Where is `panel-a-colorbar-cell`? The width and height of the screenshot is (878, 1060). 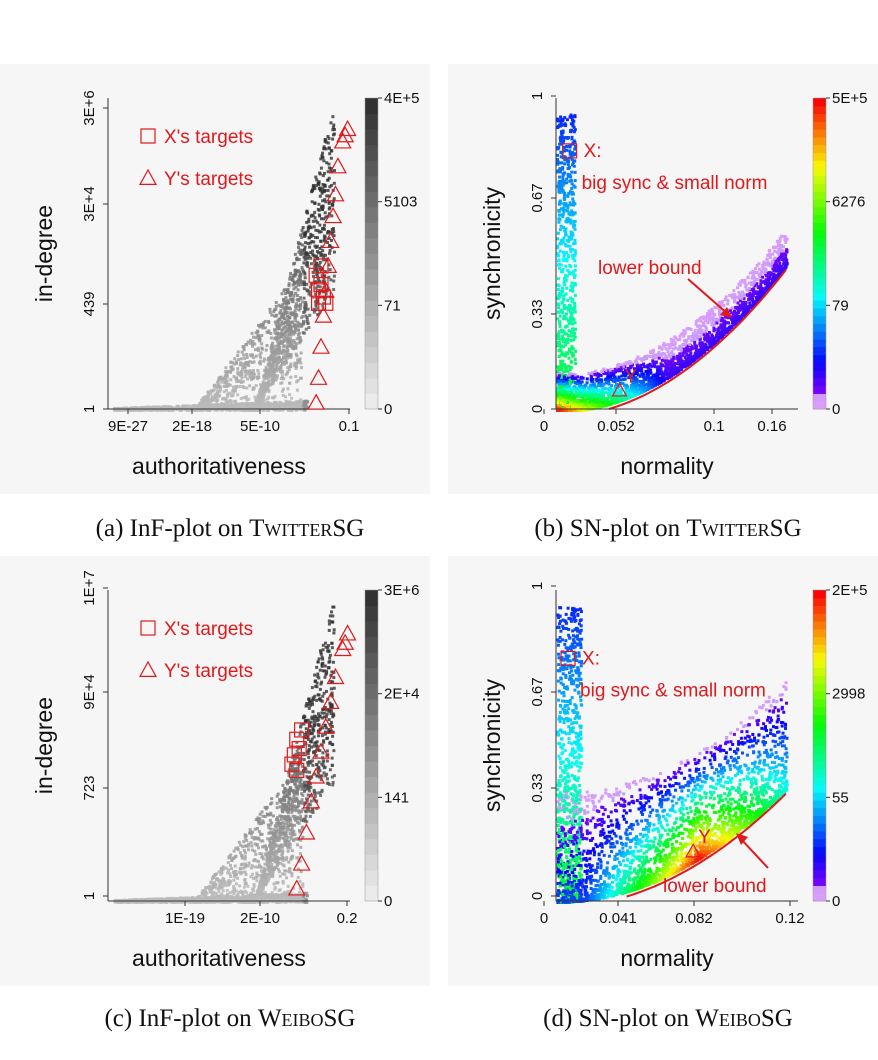
panel-a-colorbar-cell is located at coordinates (371, 277).